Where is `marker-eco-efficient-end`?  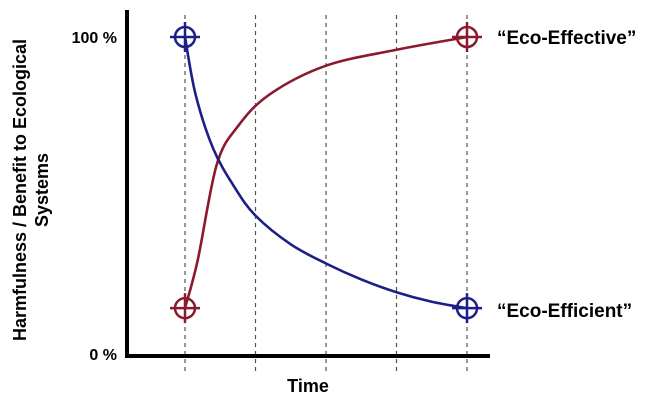 marker-eco-efficient-end is located at coordinates (467, 308).